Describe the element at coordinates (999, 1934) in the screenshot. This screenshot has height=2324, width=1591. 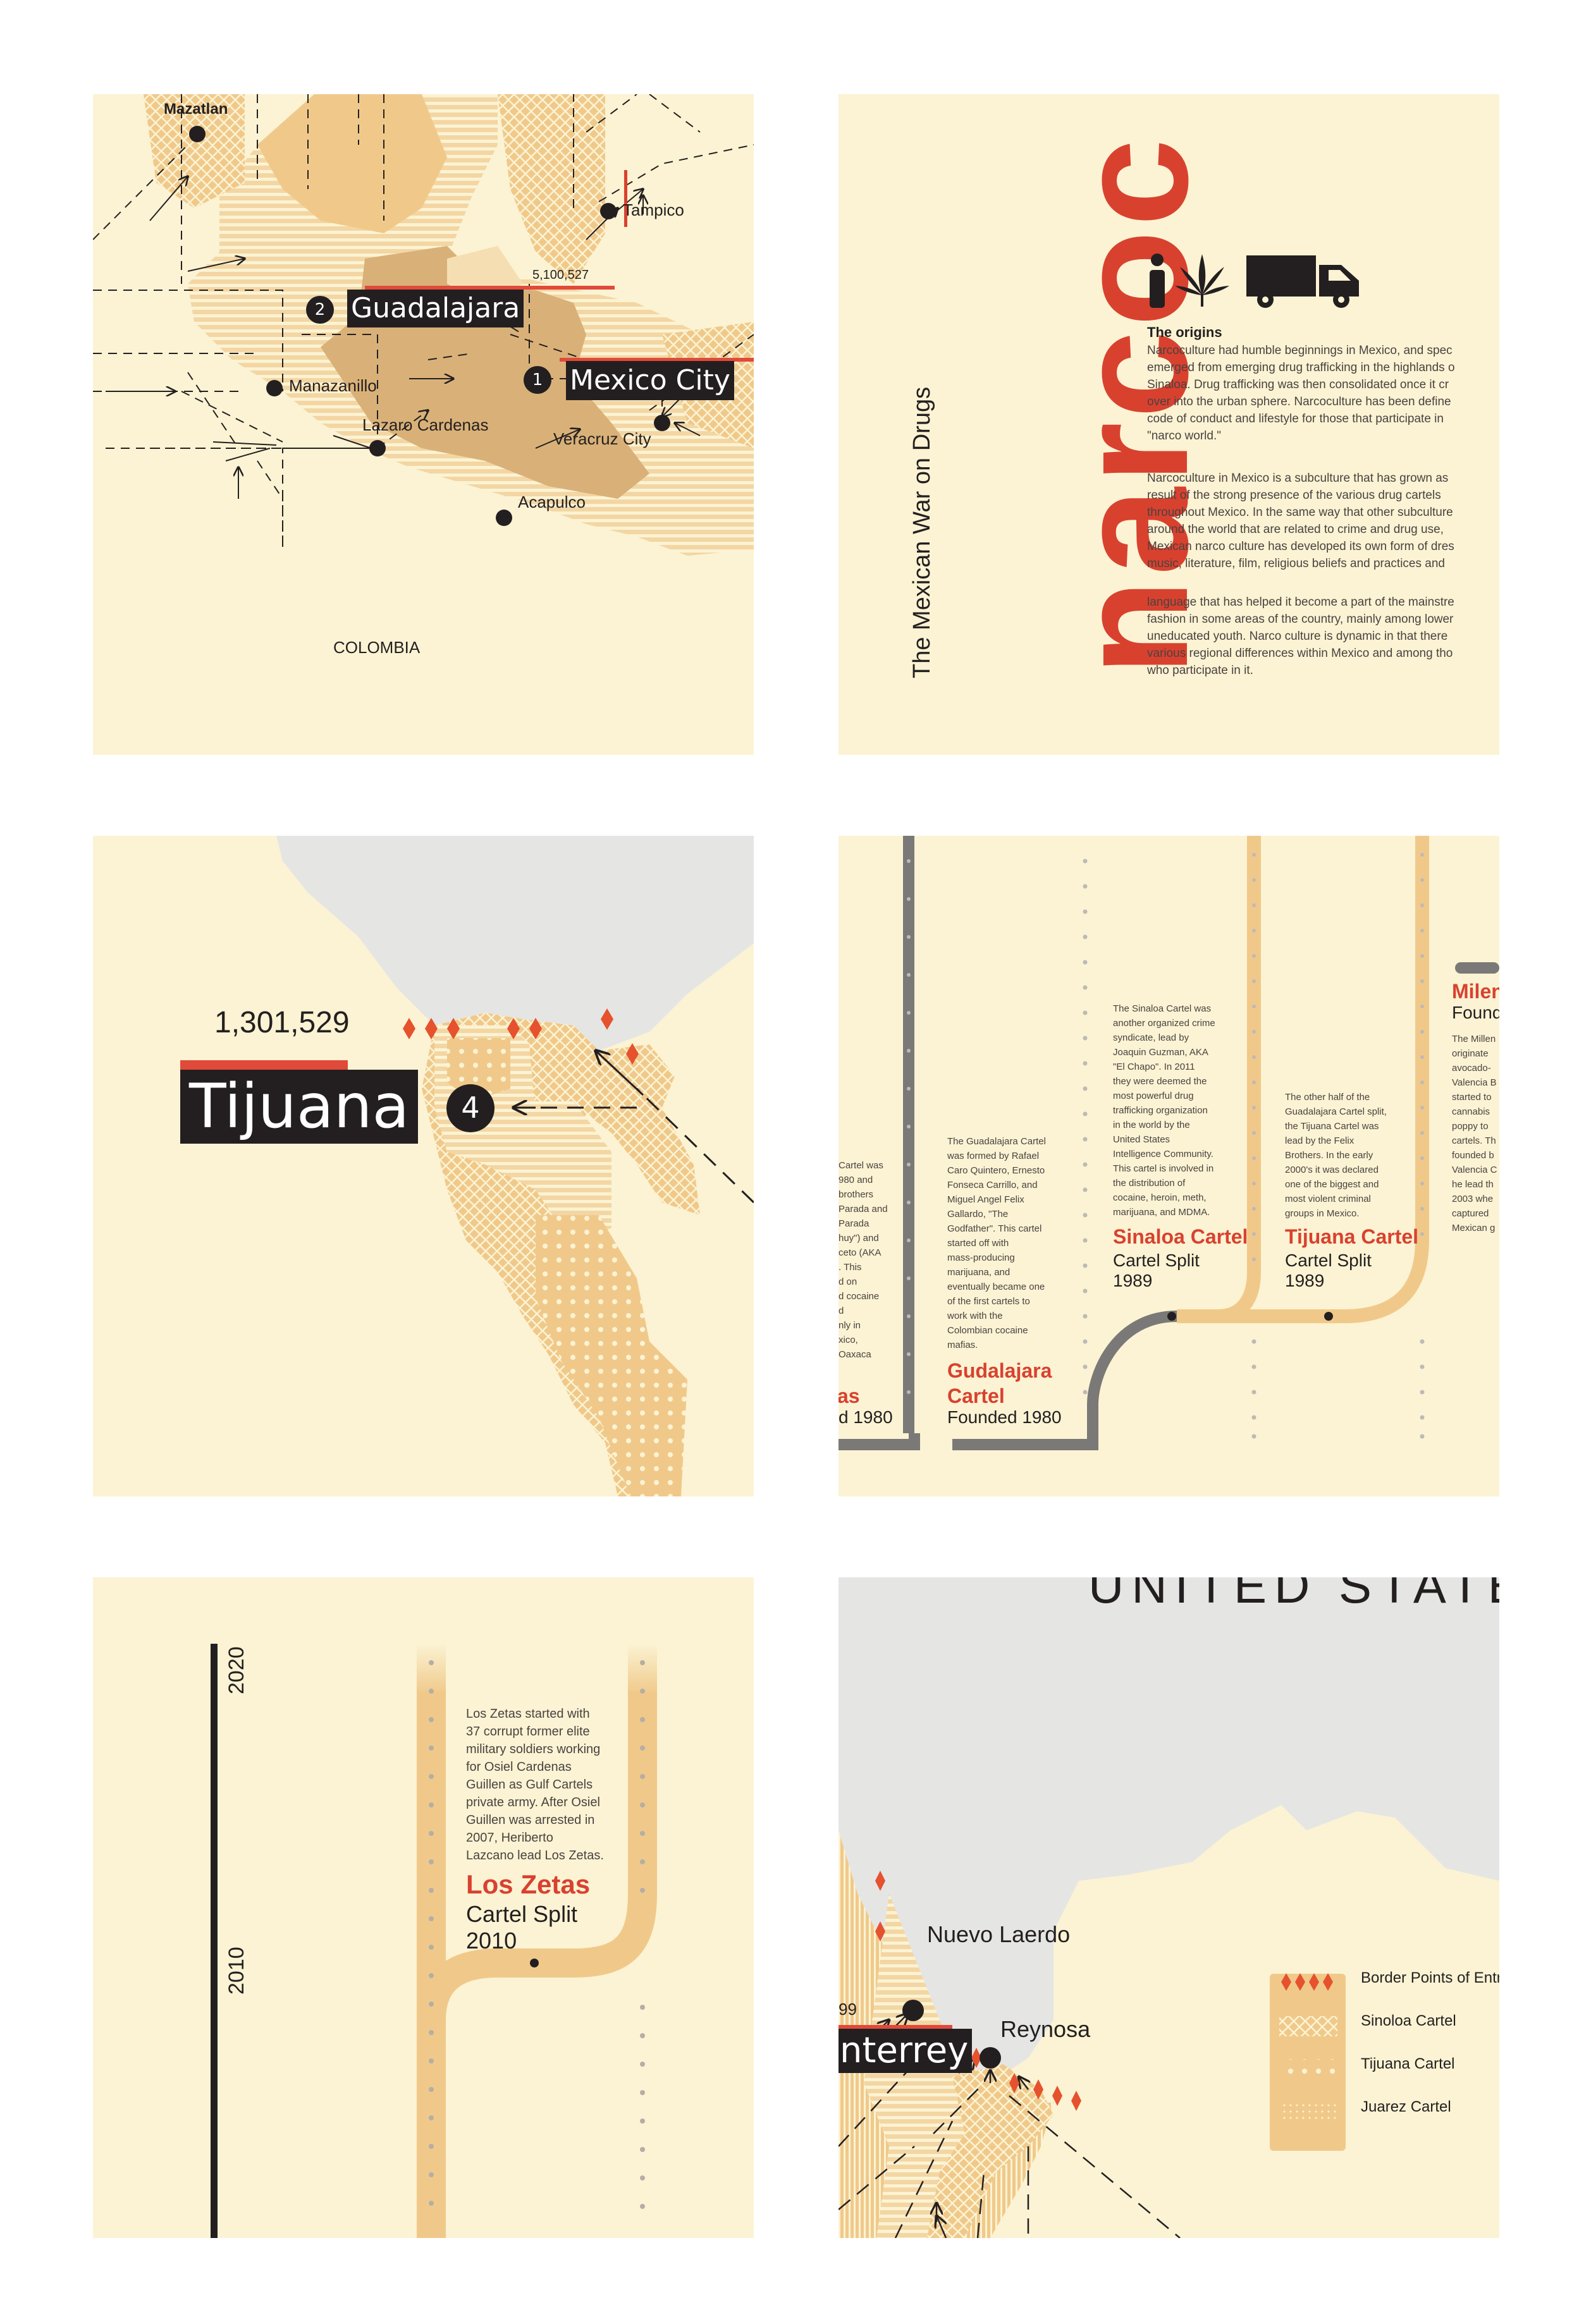
I see `city-label-nuevo-laredo: Nuevo Laerdo` at that location.